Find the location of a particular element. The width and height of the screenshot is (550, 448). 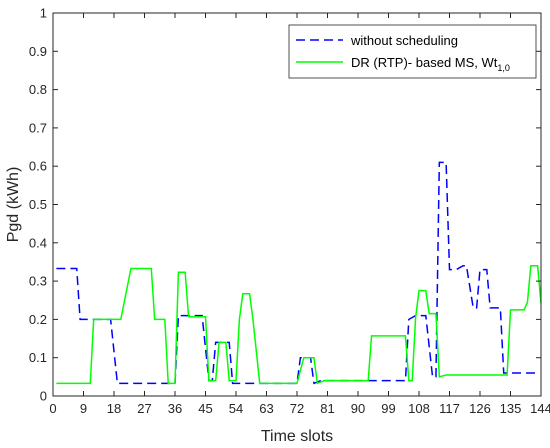

y-tick-label-1: 0.1 is located at coordinates (38, 357).